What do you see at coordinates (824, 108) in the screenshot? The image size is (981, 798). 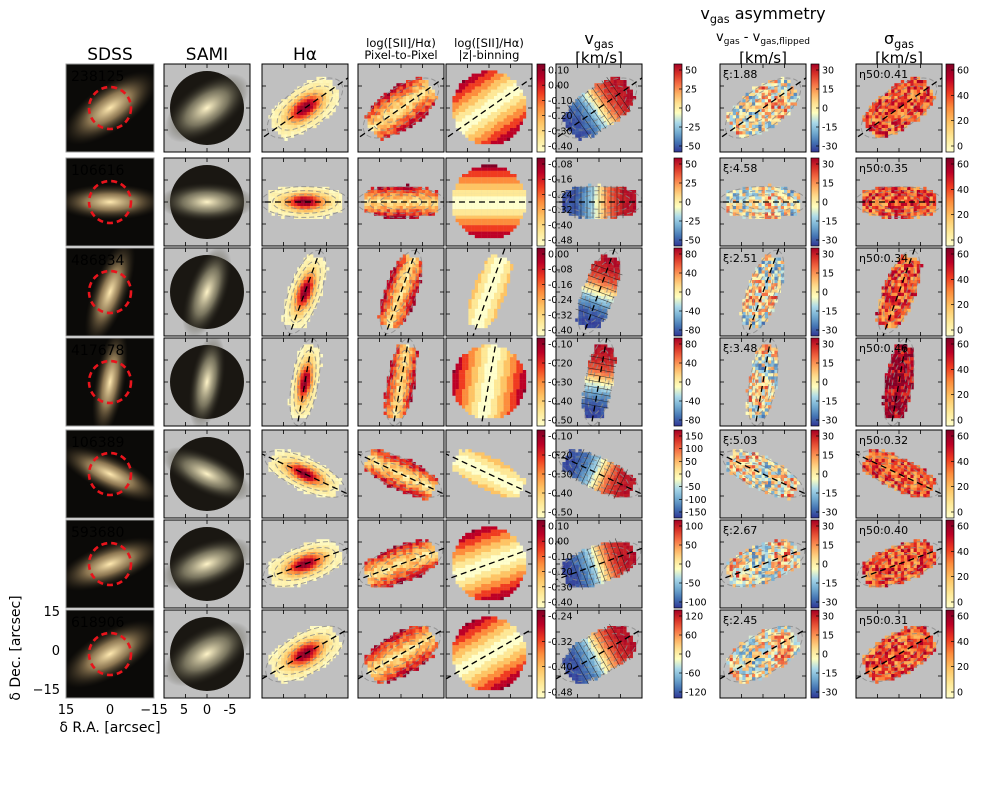 I see `colorbar-vasym-238125: 30 15 0 -15 -30` at bounding box center [824, 108].